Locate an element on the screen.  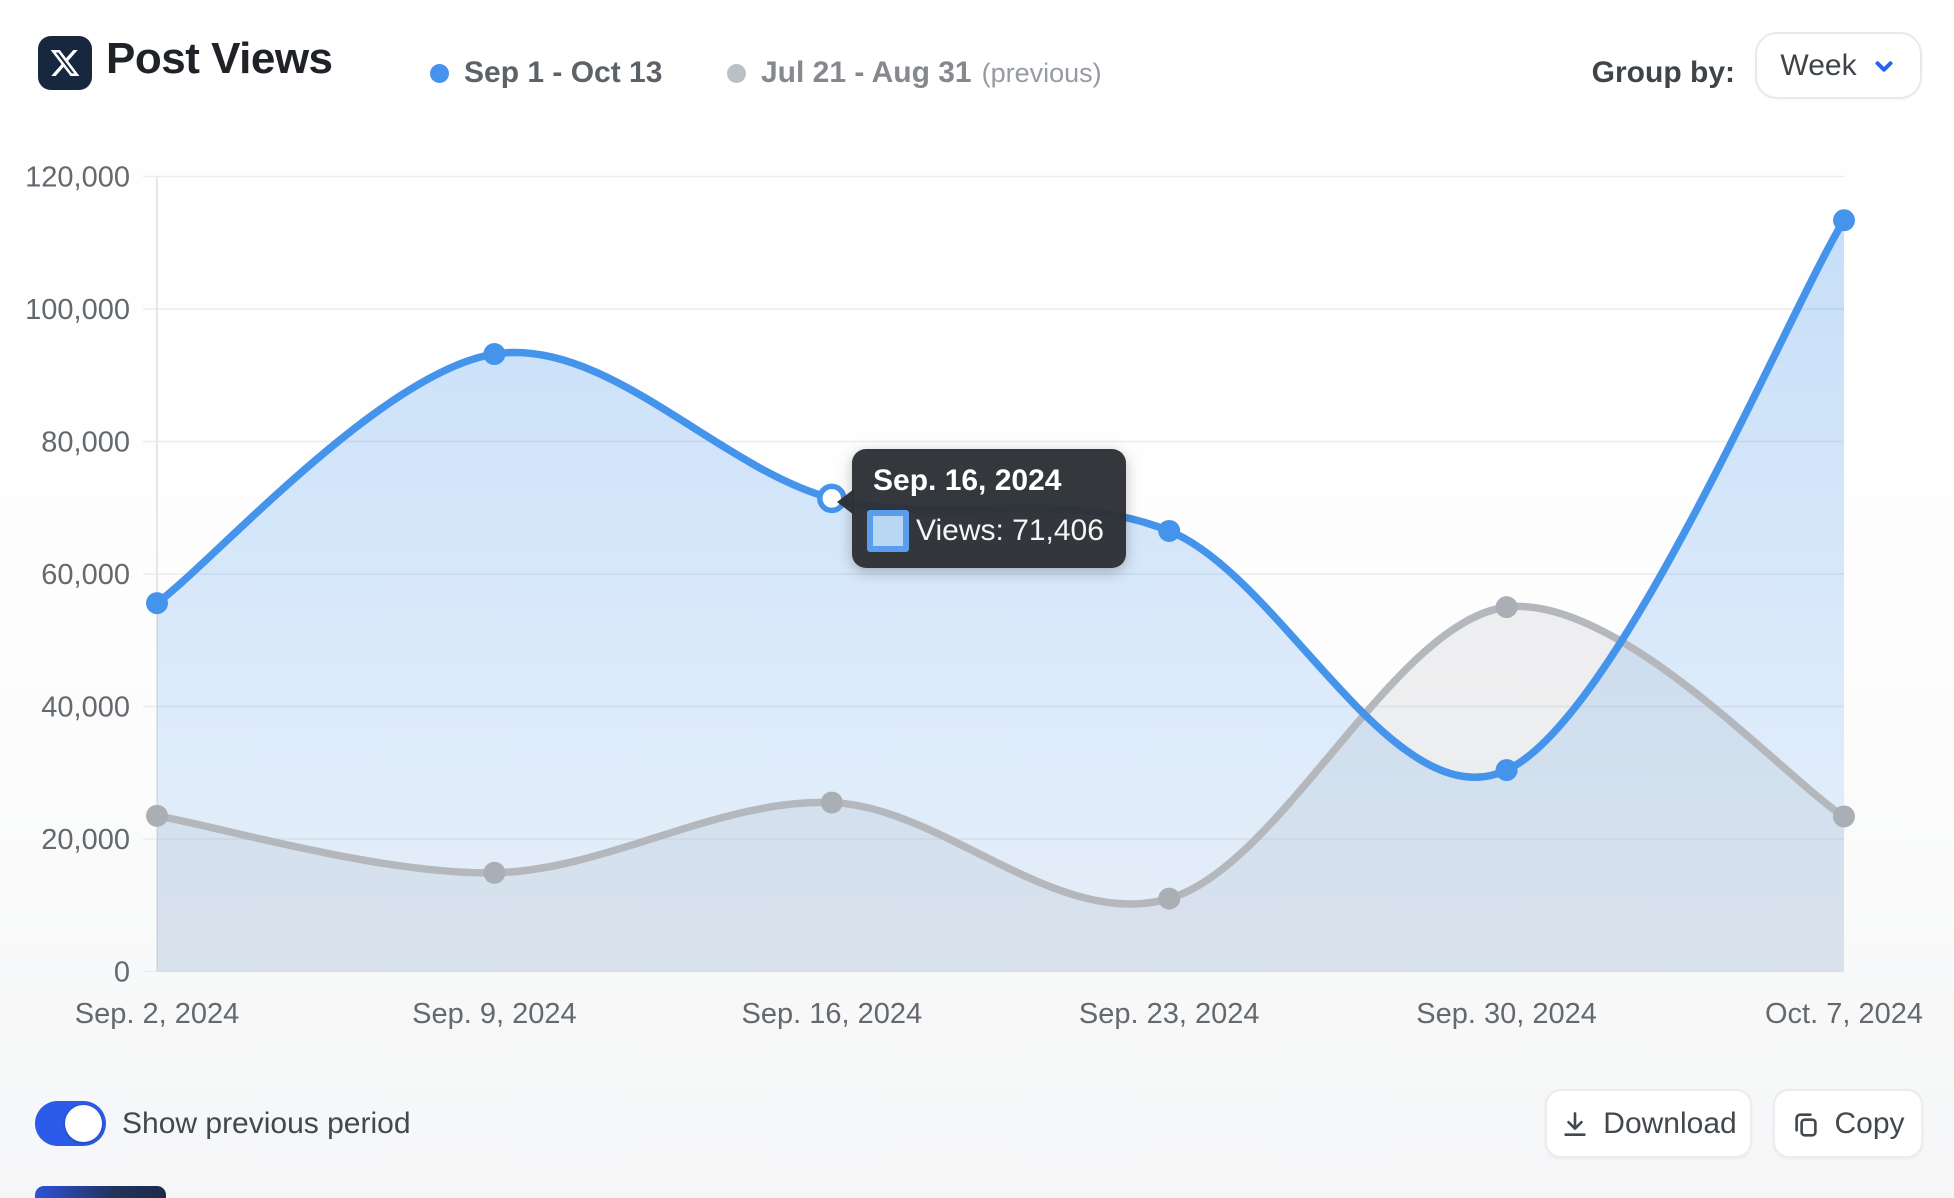
x-tick-label: Oct. 7, 2024 is located at coordinates (1844, 1014).